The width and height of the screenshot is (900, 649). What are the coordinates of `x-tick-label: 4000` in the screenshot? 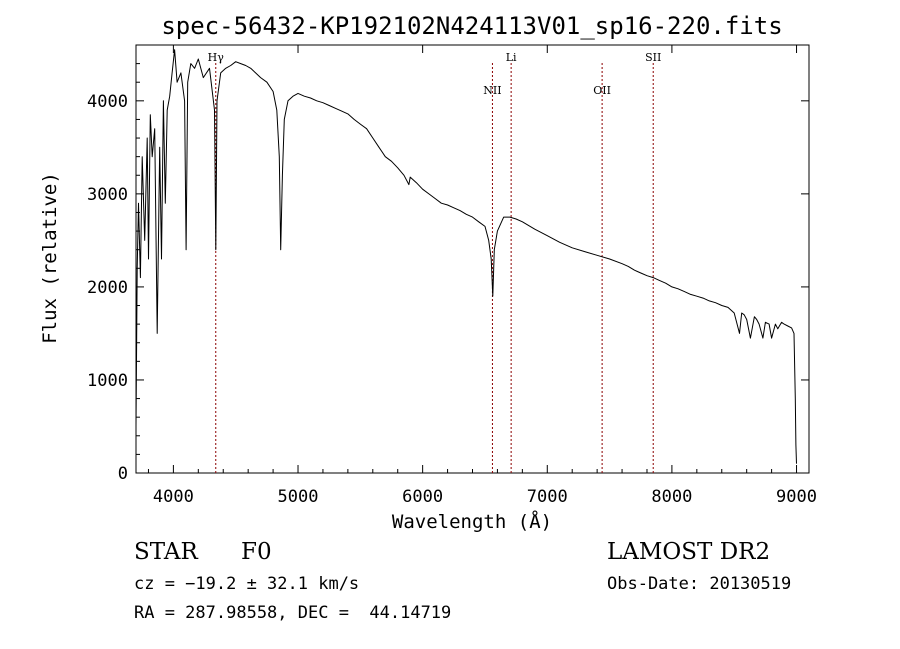 It's located at (173, 497).